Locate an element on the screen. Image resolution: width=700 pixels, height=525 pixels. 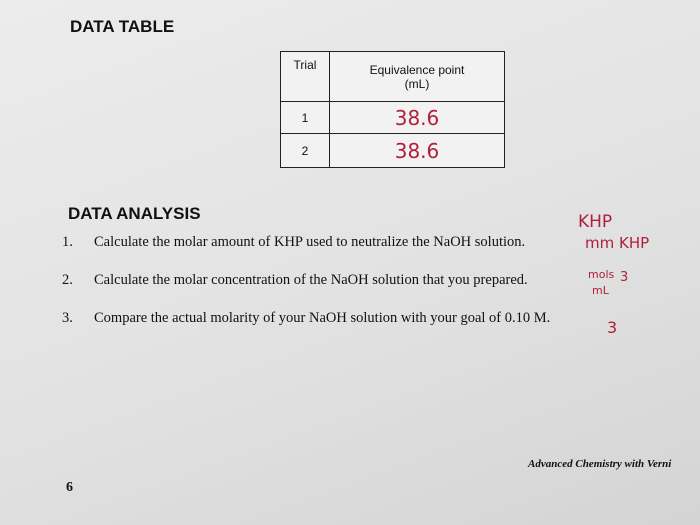
section-title: DATA TABLE is located at coordinates (122, 26).